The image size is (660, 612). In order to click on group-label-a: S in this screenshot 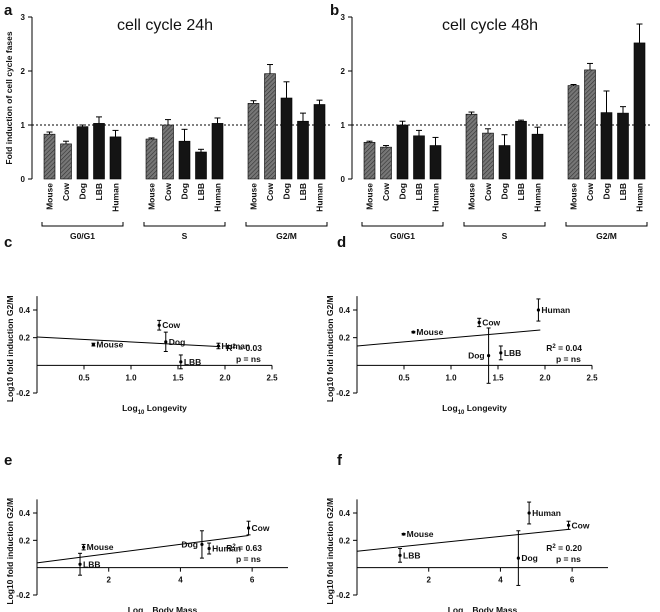, I will do `click(185, 236)`.